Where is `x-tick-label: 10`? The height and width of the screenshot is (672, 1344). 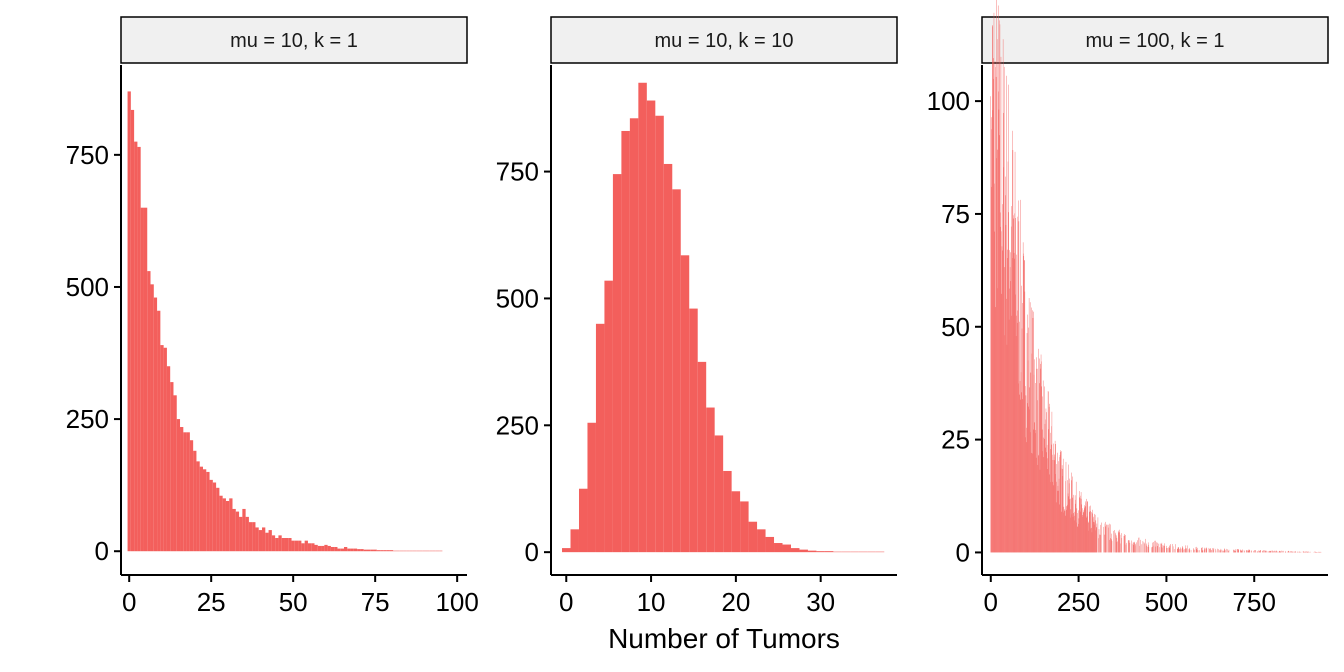 x-tick-label: 10 is located at coordinates (651, 602).